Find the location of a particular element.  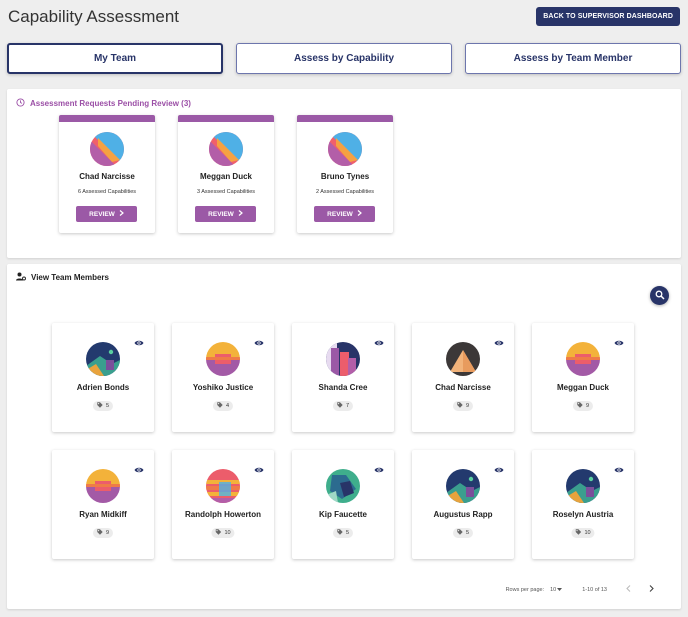

team-members-title: View Team Members is located at coordinates (70, 277).